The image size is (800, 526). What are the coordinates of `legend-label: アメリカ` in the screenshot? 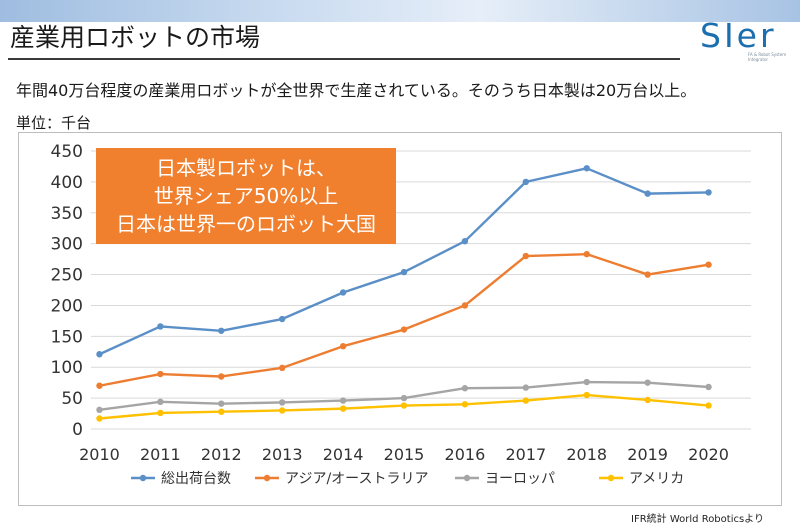 It's located at (656, 479).